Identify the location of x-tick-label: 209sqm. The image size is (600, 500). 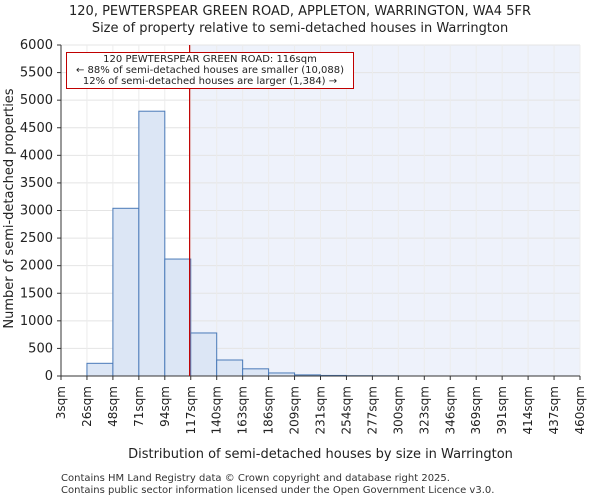
(295, 410).